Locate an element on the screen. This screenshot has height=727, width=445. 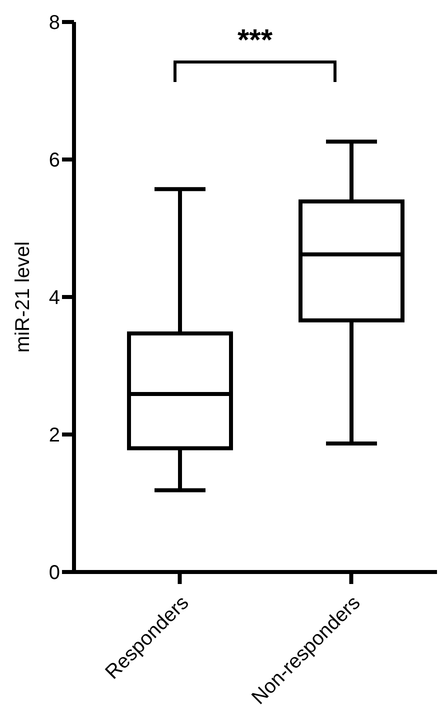
y-tick-label: 6 is located at coordinates (54, 161).